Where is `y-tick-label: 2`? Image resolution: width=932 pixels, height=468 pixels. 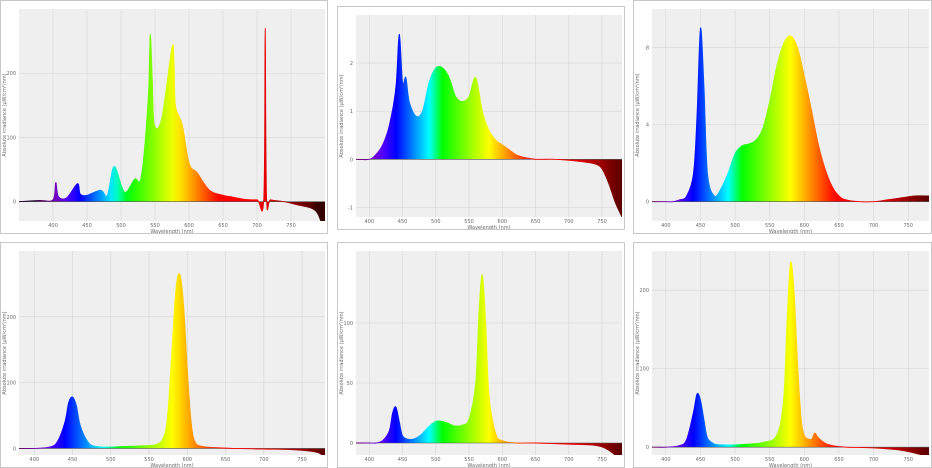 y-tick-label: 2 is located at coordinates (351, 64).